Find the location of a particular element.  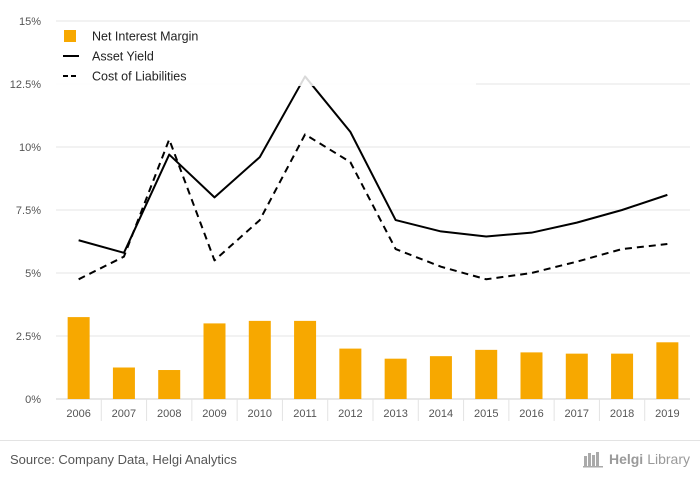

source-note: Source: Company Data, Helgi Analytics is located at coordinates (123, 459).